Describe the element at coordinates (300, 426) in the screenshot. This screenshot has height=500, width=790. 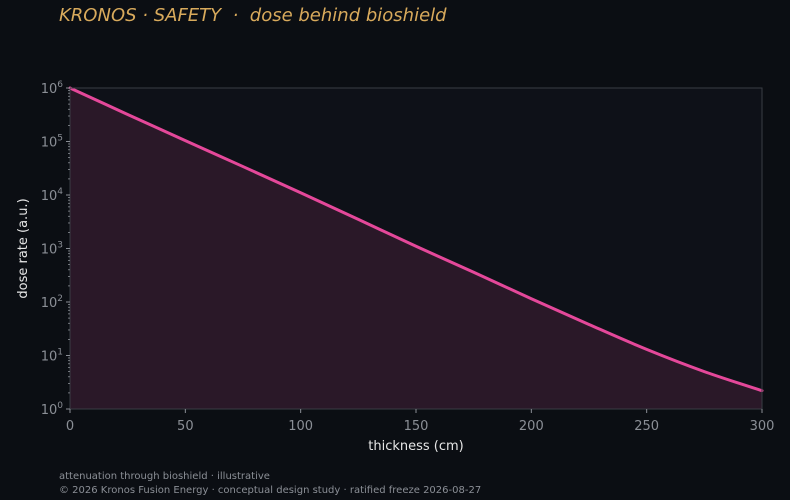
I see `x-tick-label: 100` at that location.